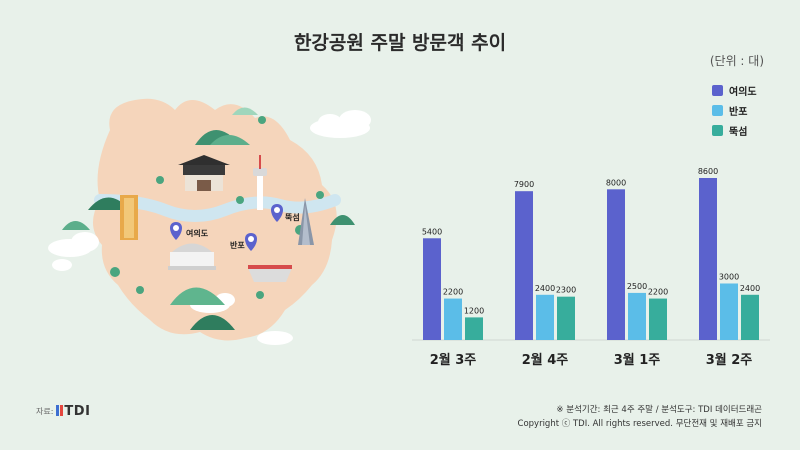  What do you see at coordinates (176, 231) in the screenshot?
I see `map-marker-yeouido` at bounding box center [176, 231].